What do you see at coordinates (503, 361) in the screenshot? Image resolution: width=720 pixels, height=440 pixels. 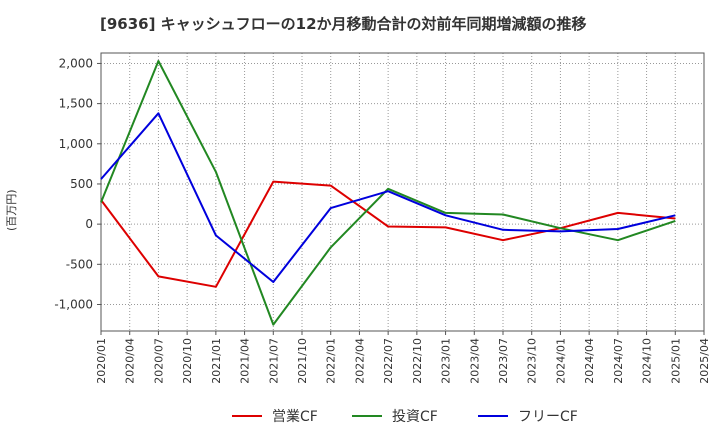 I see `x-tick-label: 2023/07` at bounding box center [503, 361].